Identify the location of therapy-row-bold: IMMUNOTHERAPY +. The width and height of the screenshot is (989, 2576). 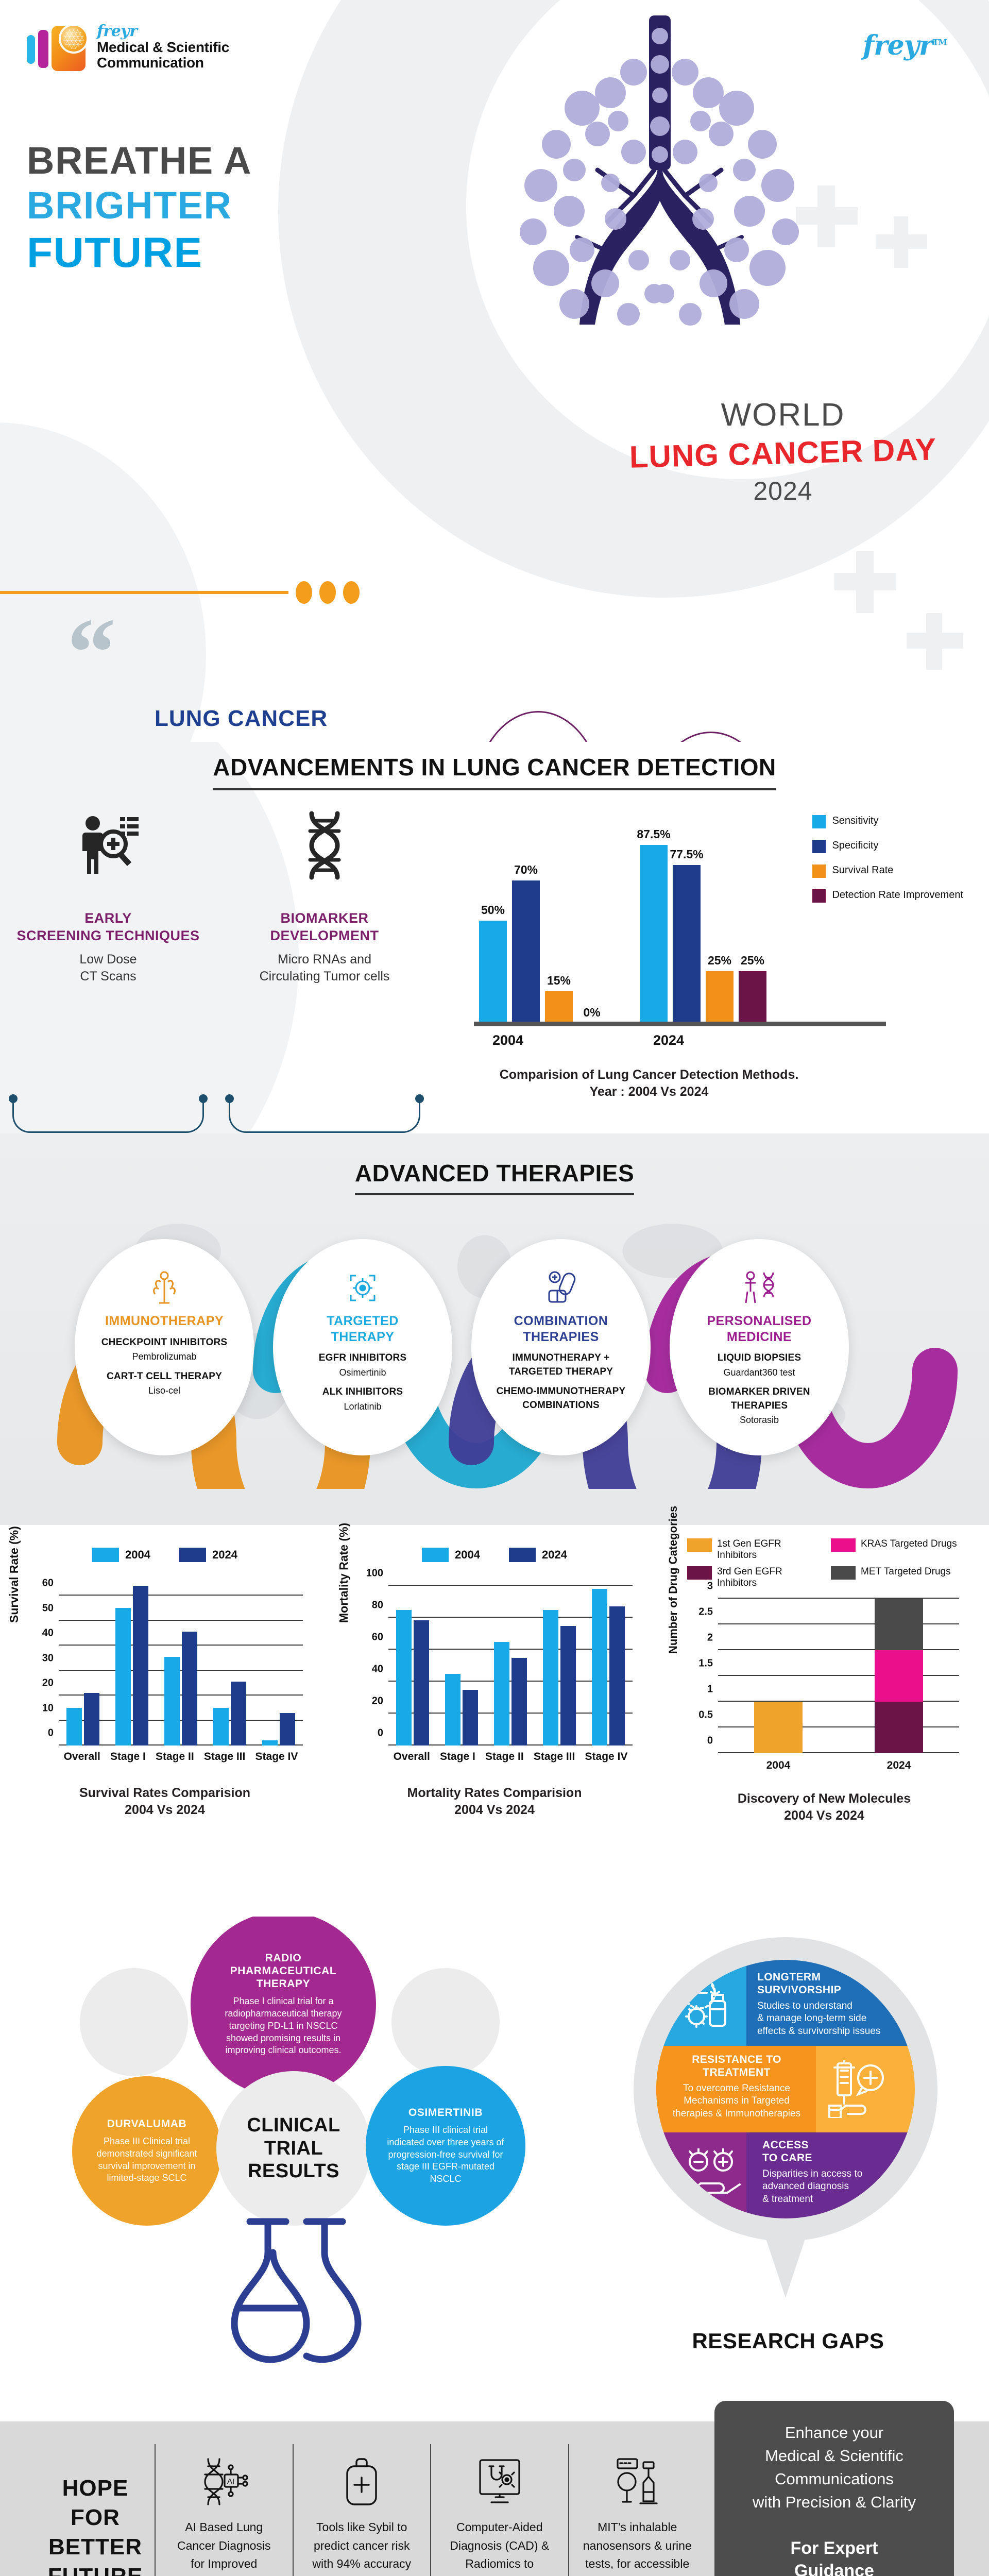
(561, 1357).